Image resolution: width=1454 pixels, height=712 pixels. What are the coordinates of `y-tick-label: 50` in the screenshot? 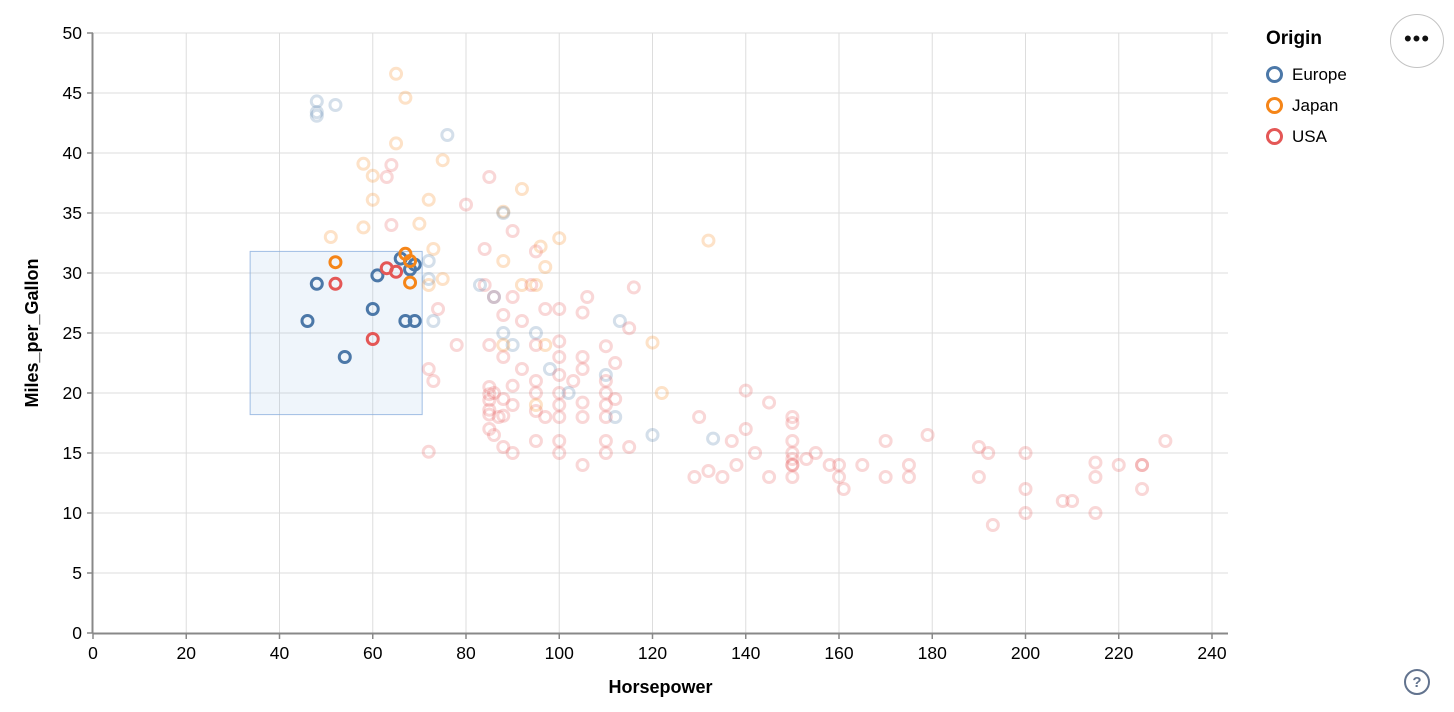 It's located at (73, 33).